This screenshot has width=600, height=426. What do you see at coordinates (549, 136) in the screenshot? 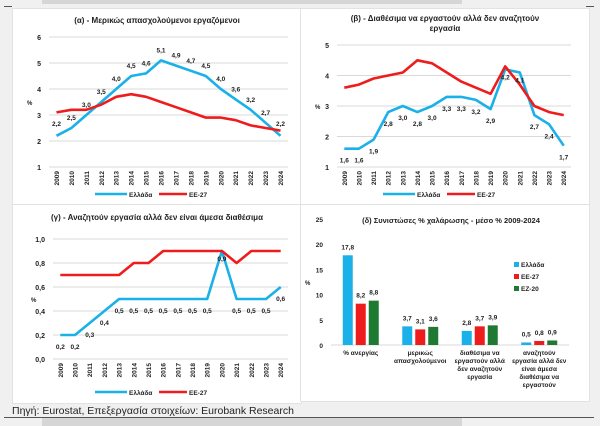
I see `data-label: 2,4` at bounding box center [549, 136].